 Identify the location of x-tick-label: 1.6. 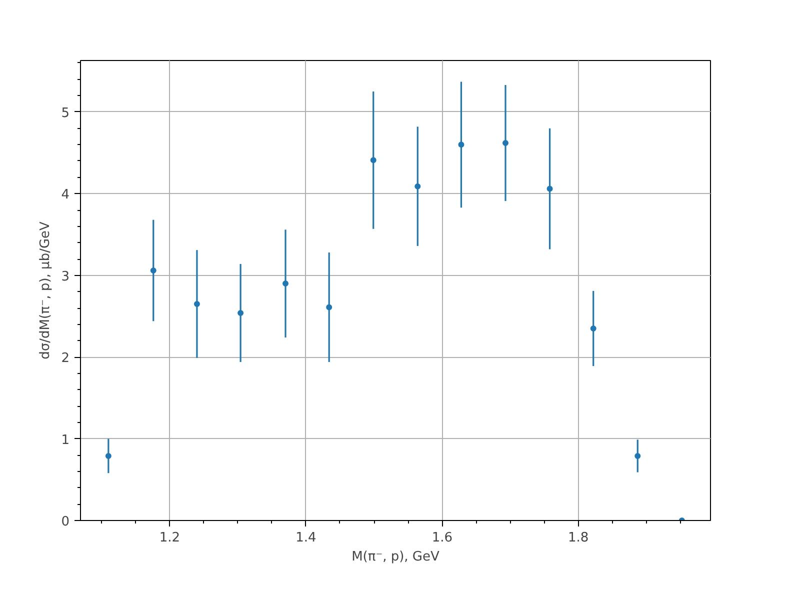
(442, 538).